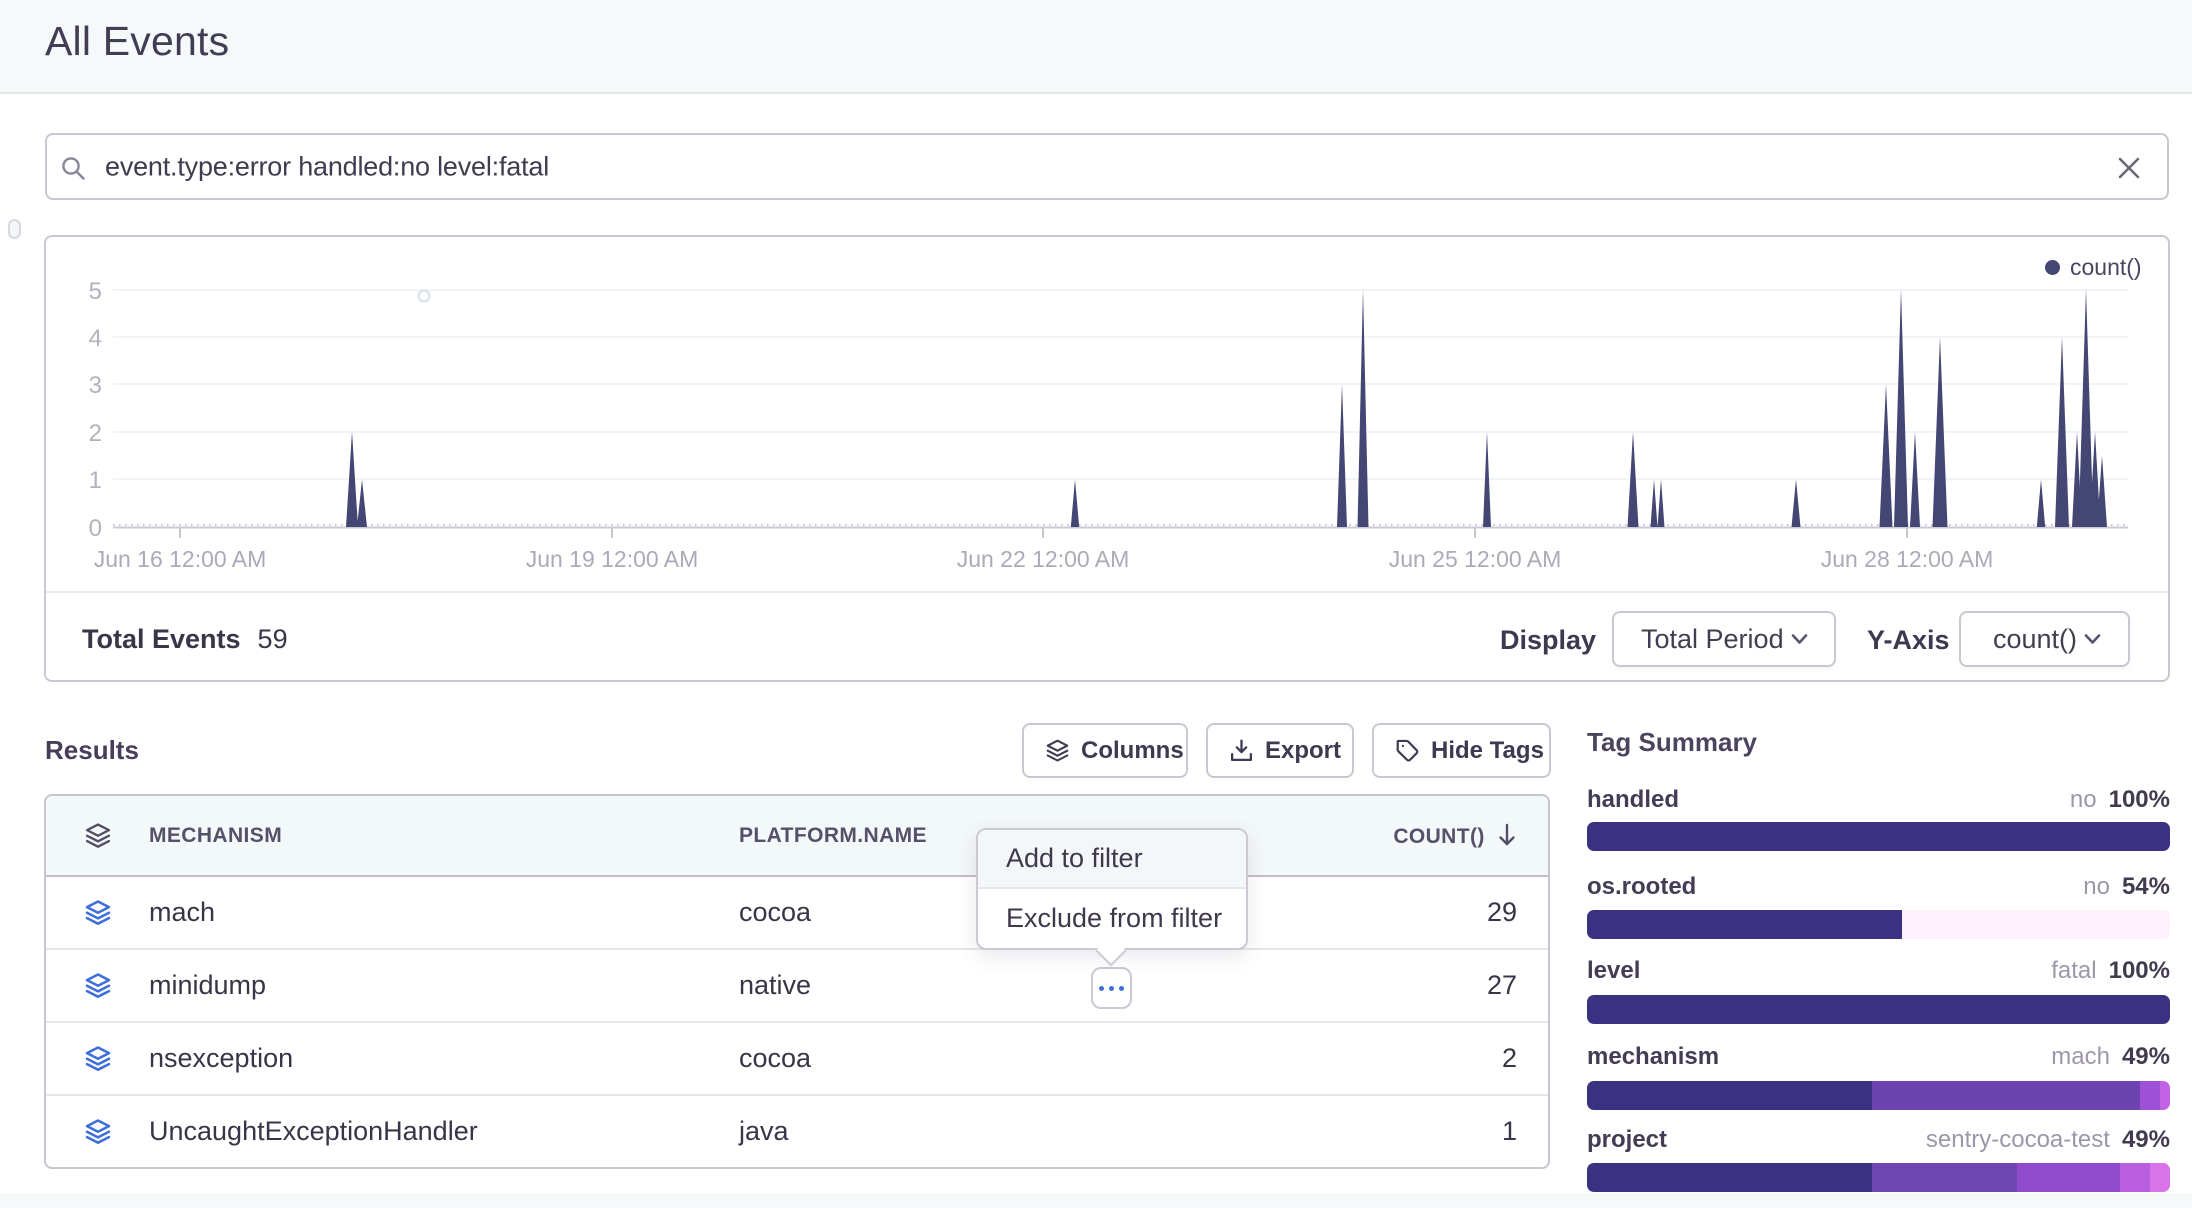  What do you see at coordinates (95, 338) in the screenshot?
I see `svg-text: 4` at bounding box center [95, 338].